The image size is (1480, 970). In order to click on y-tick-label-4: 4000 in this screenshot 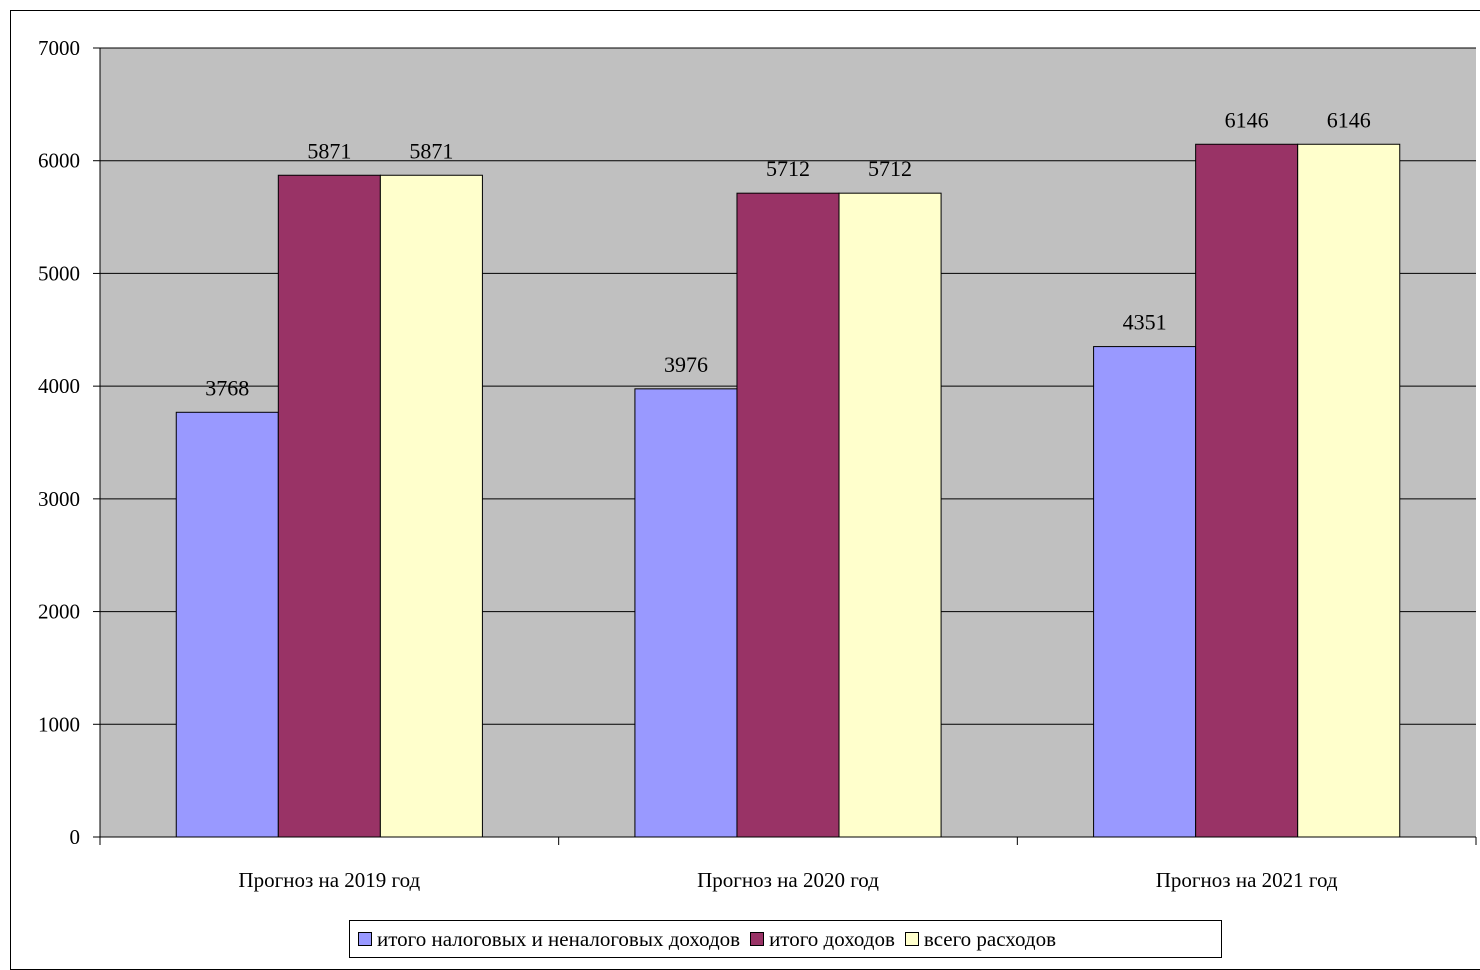, I will do `click(59, 386)`.